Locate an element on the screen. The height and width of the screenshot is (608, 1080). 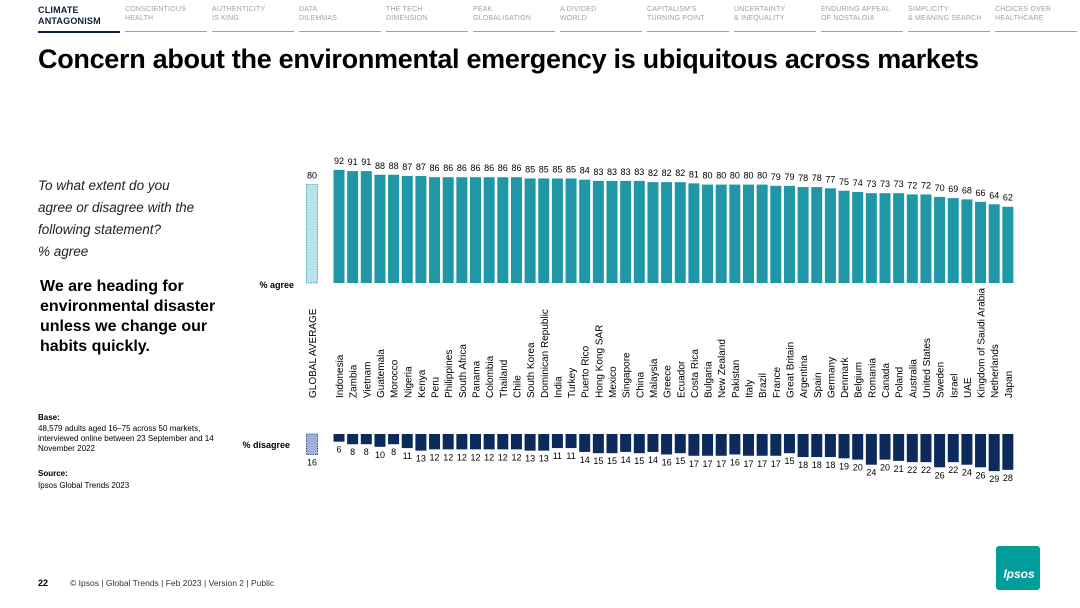
agree-label: 83 is located at coordinates (598, 172).